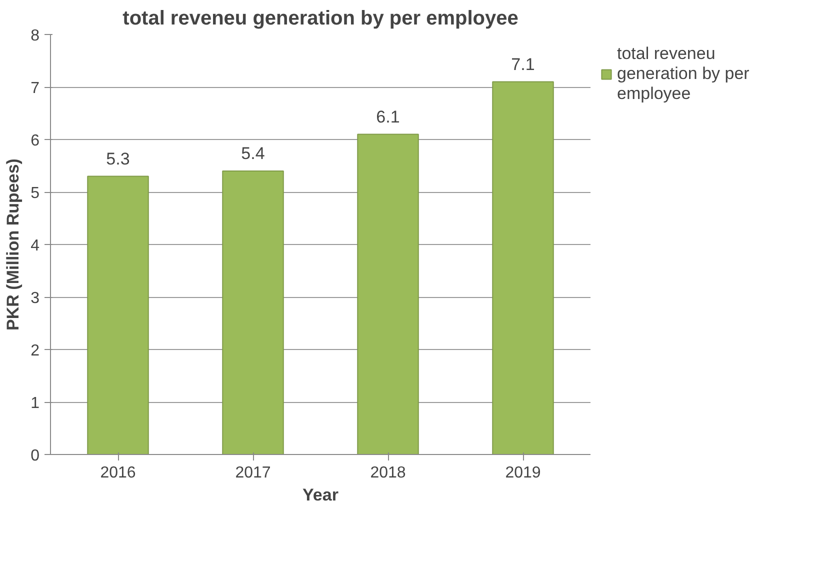 The width and height of the screenshot is (830, 563). I want to click on y-tick-label: 7, so click(35, 88).